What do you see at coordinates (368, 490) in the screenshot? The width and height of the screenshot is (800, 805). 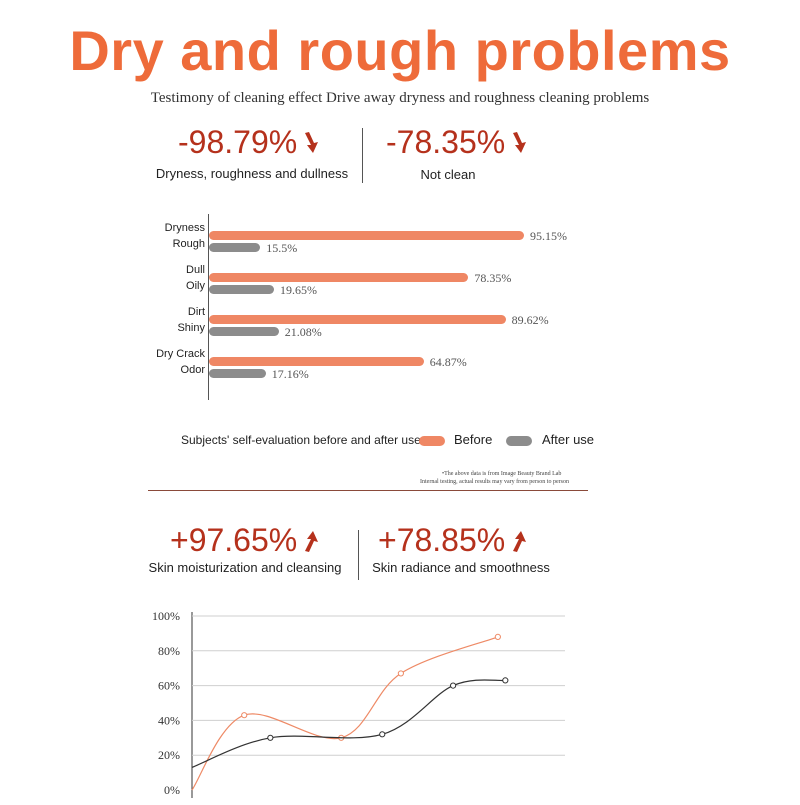 I see `section-divider` at bounding box center [368, 490].